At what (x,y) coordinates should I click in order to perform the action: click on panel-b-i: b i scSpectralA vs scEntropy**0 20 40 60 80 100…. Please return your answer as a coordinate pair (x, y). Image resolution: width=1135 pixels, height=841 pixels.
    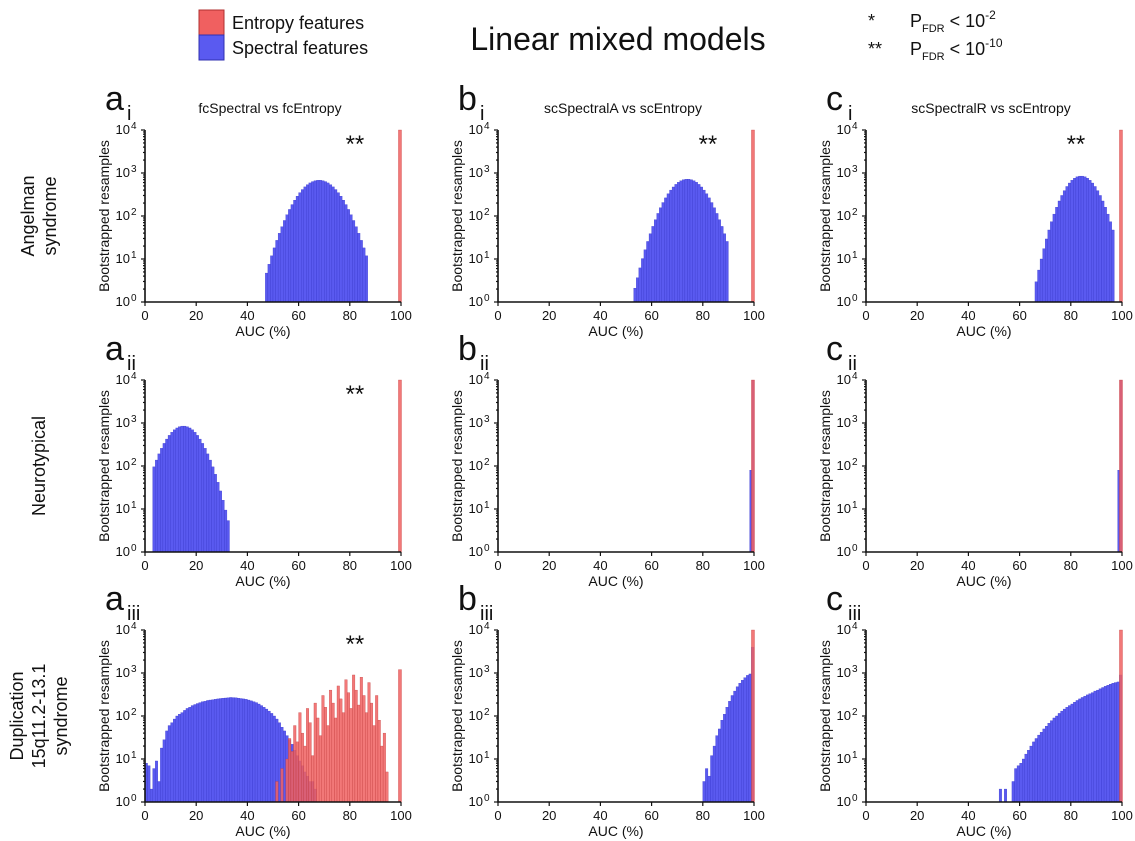
    Looking at the image, I should click on (607, 209).